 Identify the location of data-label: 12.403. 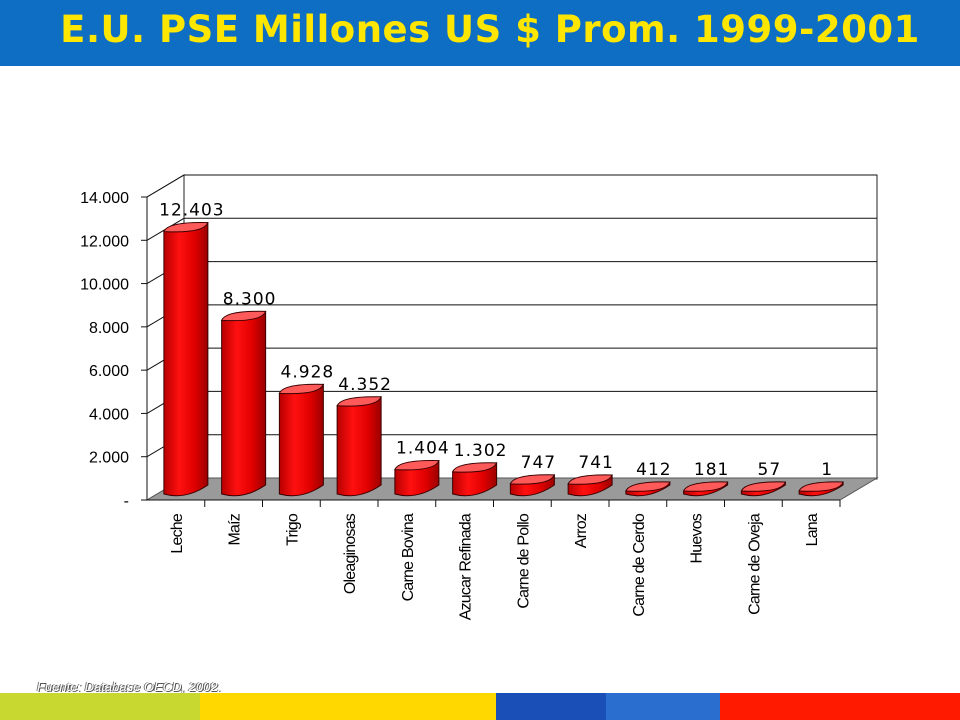
(191, 211).